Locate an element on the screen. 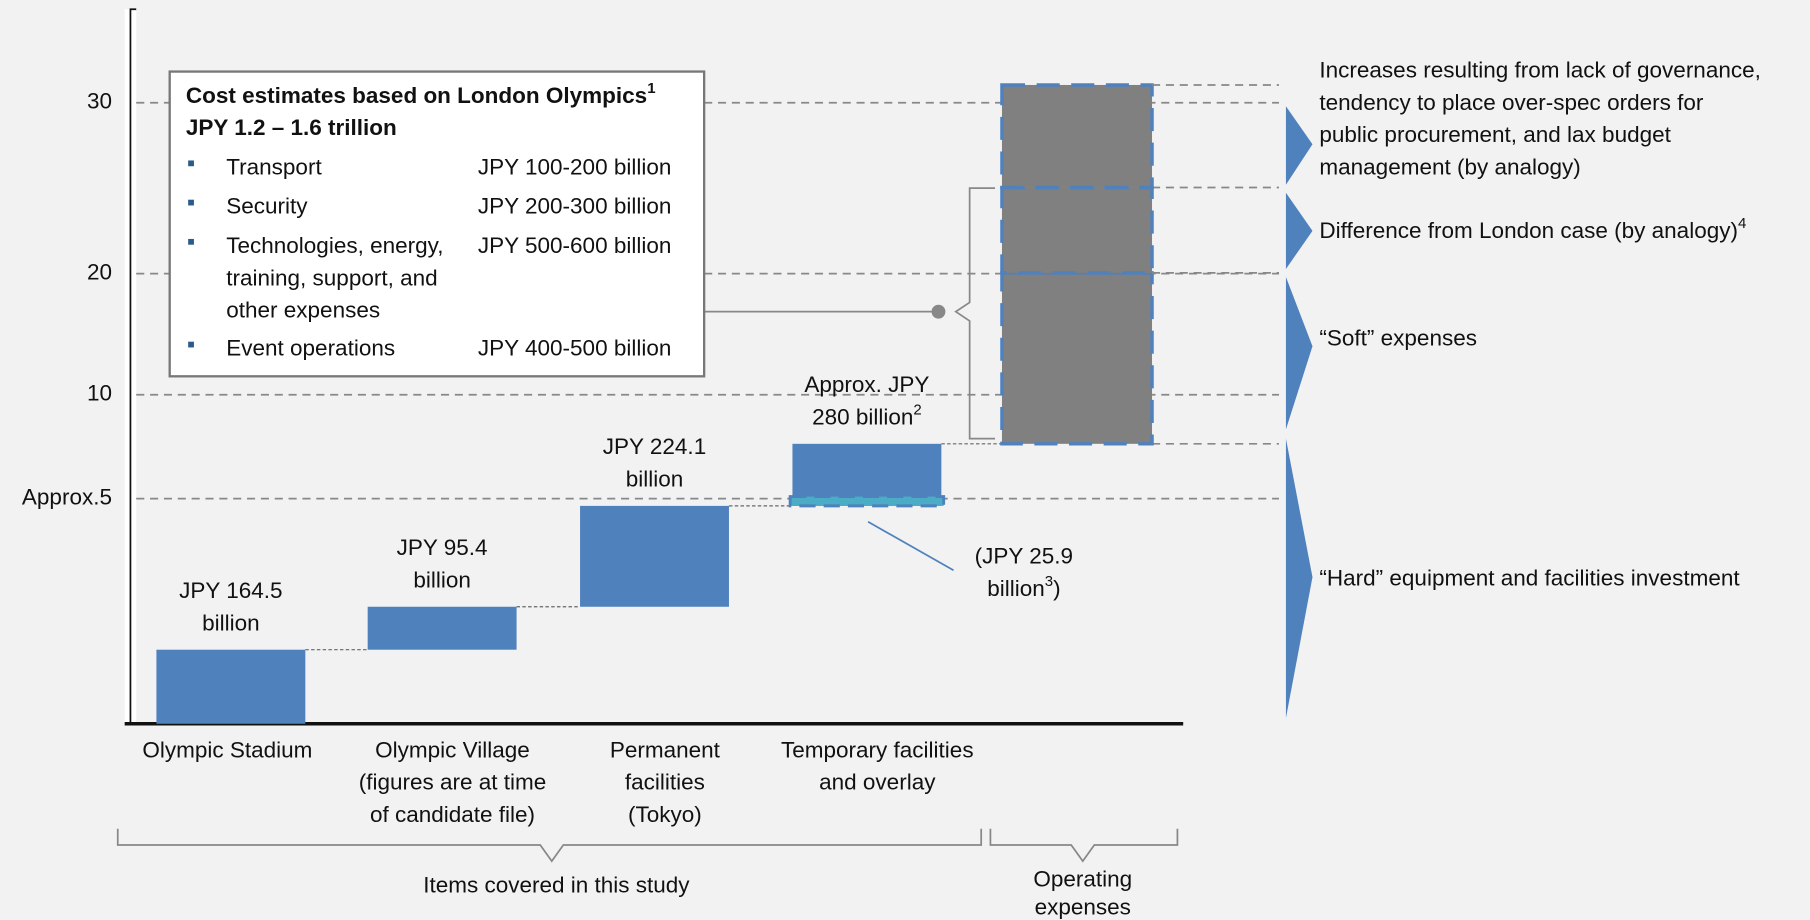  info-title: Cost estimates based on London Olympics1 is located at coordinates (421, 94).